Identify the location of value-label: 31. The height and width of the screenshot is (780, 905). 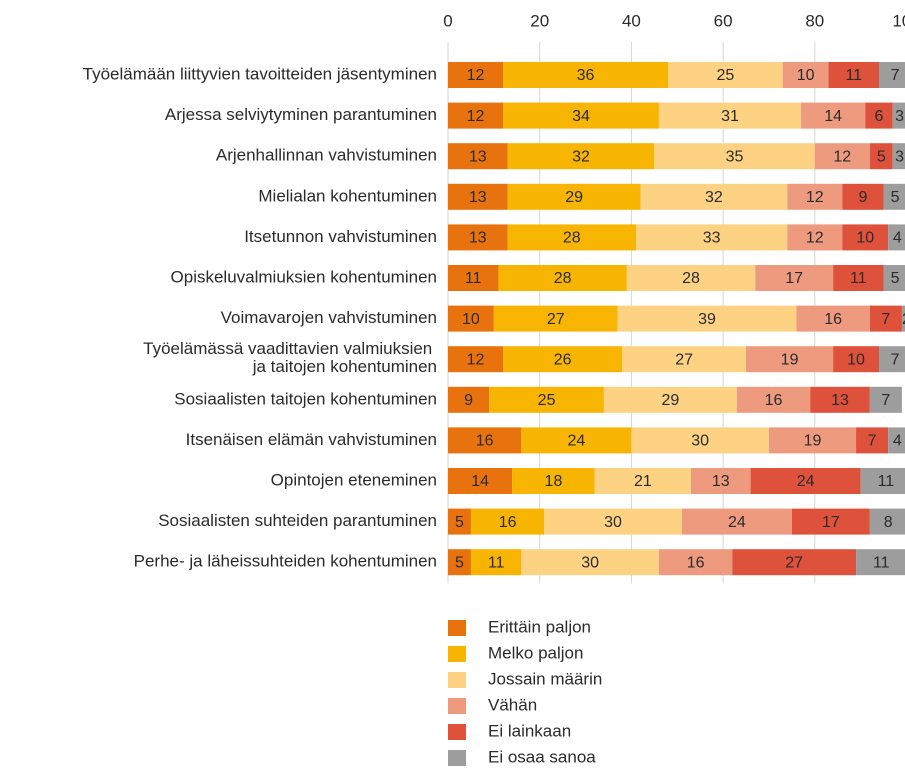
(730, 116).